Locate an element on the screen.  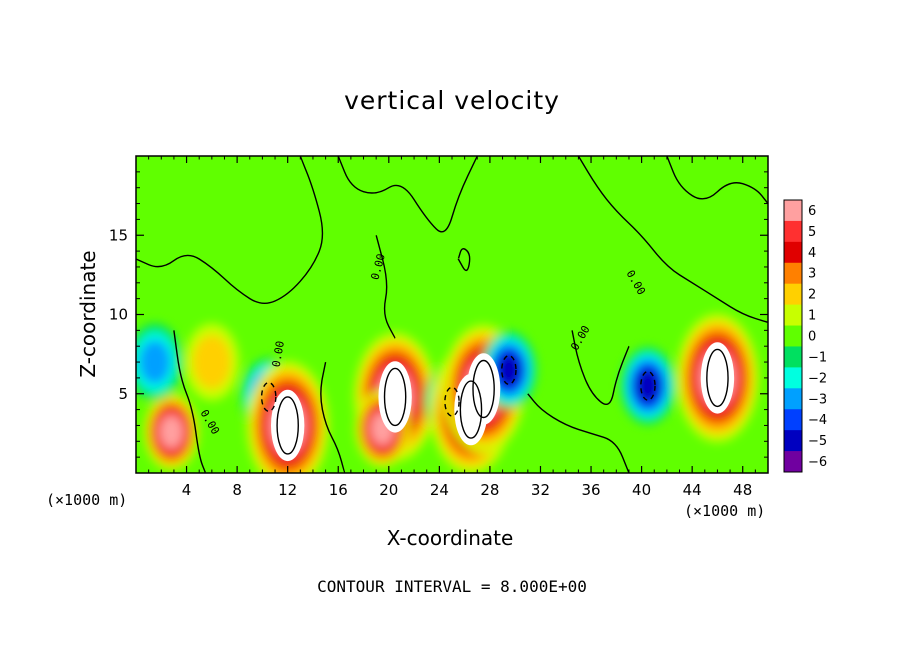
x-tick-label: 40 is located at coordinates (641, 490).